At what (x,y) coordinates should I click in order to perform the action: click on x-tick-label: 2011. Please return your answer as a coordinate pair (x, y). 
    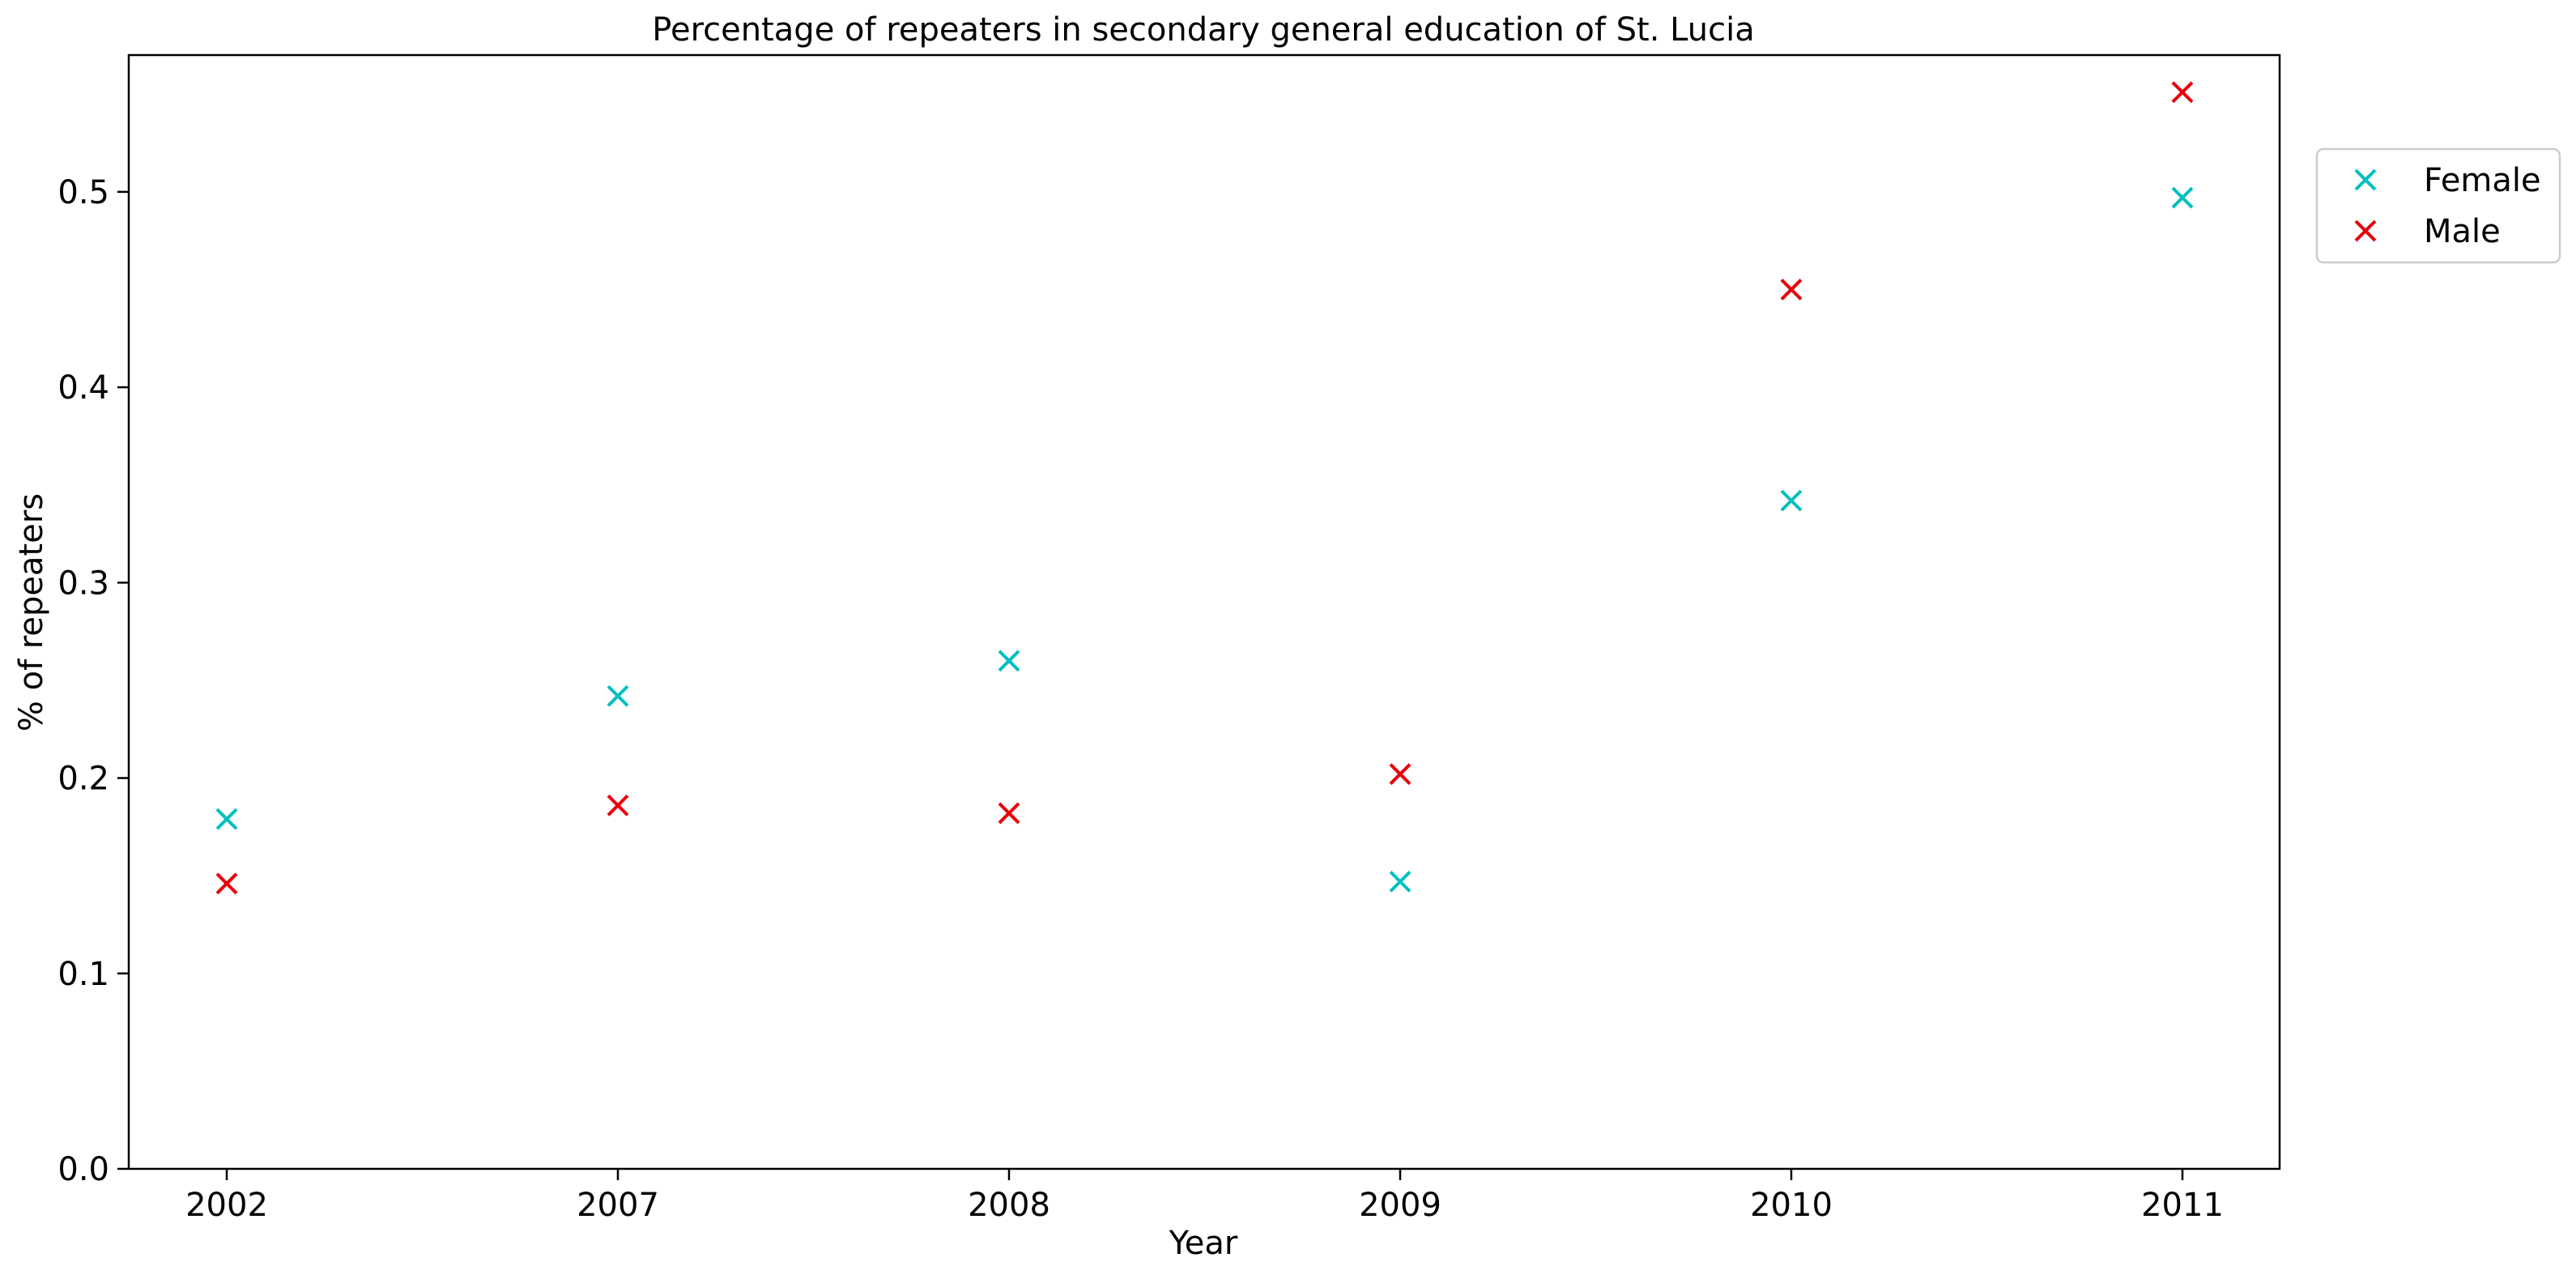
    Looking at the image, I should click on (2182, 1205).